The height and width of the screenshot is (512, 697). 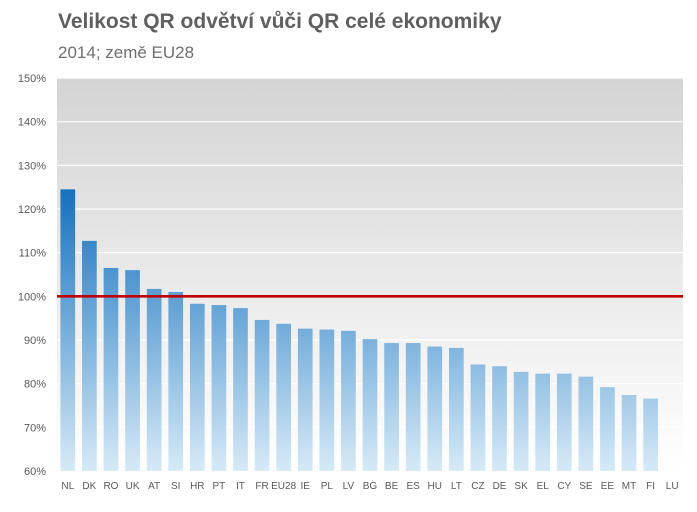 What do you see at coordinates (500, 486) in the screenshot?
I see `x-tick-label: DE` at bounding box center [500, 486].